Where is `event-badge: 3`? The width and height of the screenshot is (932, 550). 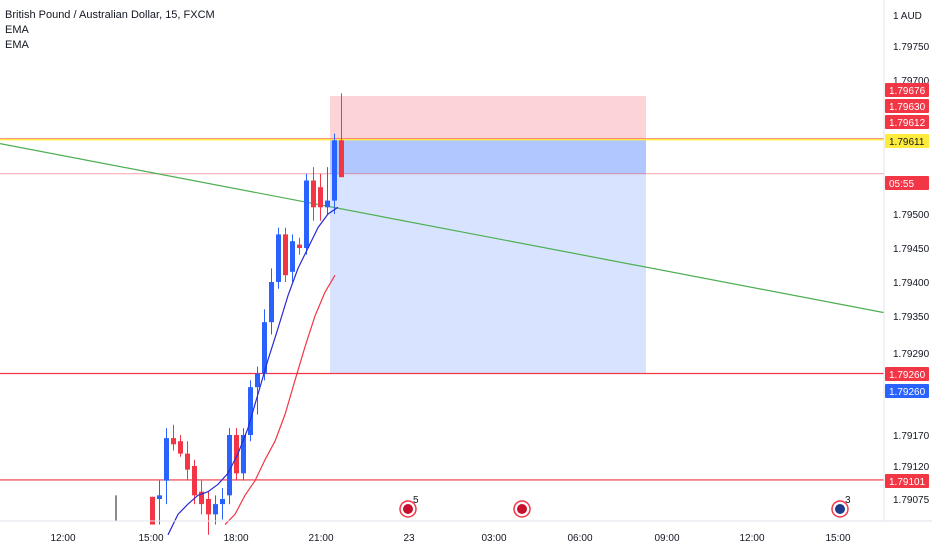
event-badge: 3 is located at coordinates (848, 500).